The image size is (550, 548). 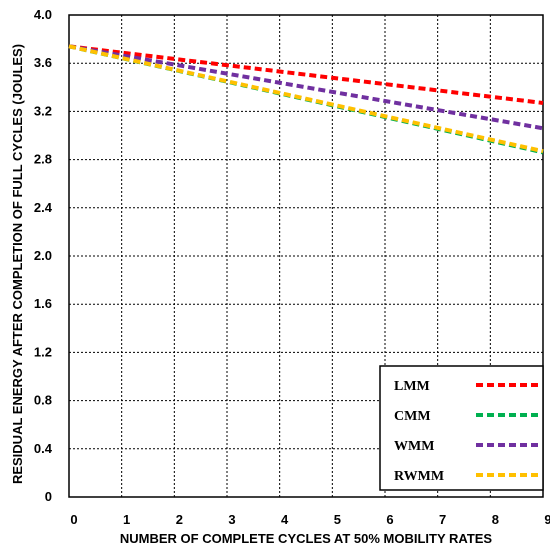 What do you see at coordinates (43, 448) in the screenshot?
I see `y-tick-label: 0.4` at bounding box center [43, 448].